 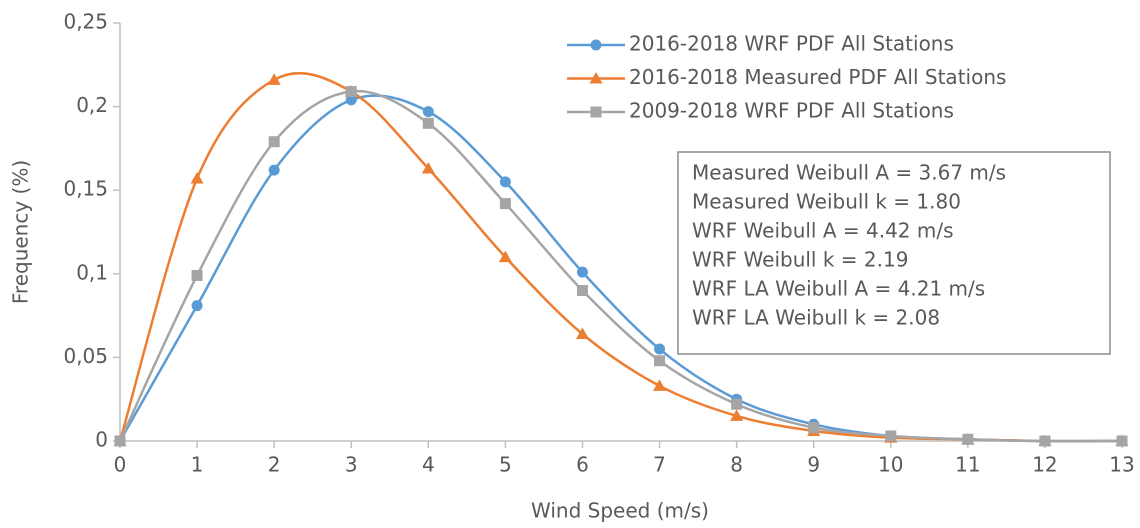 What do you see at coordinates (816, 318) in the screenshot?
I see `annotation: WRF LA Weibull k = 2.08` at bounding box center [816, 318].